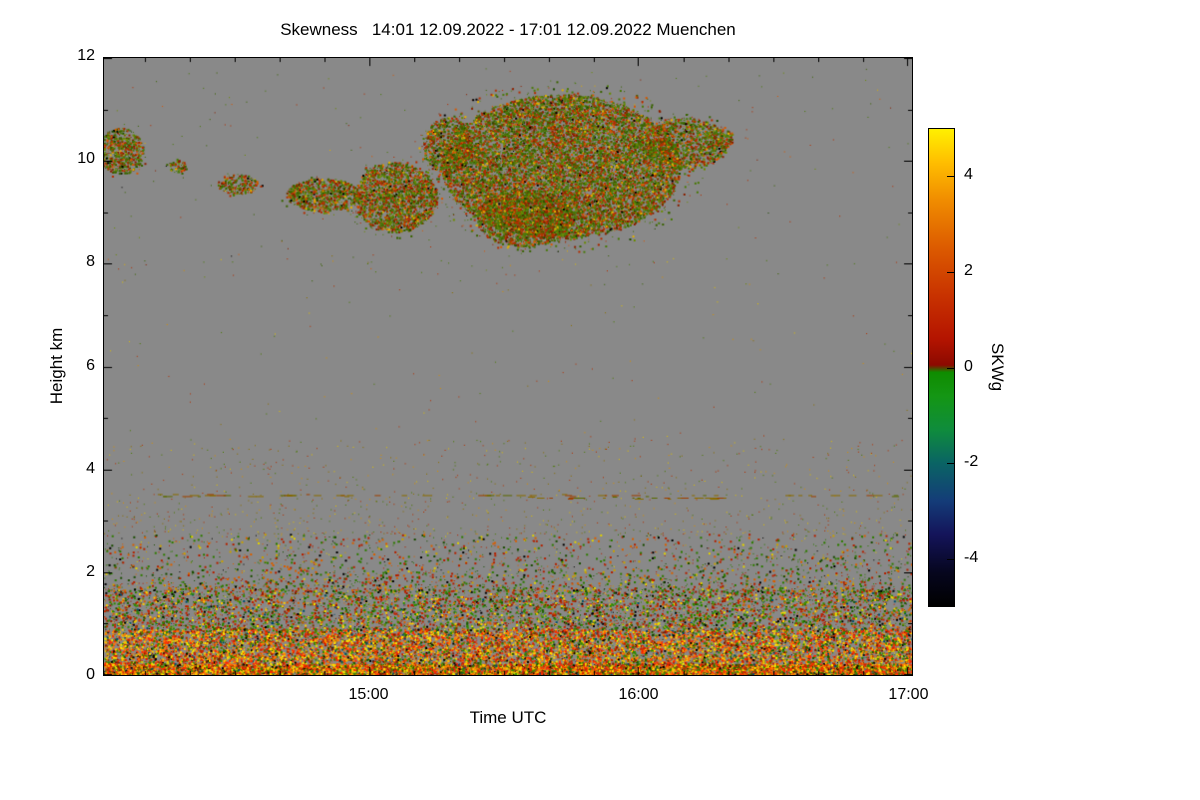 The width and height of the screenshot is (1200, 800). What do you see at coordinates (90, 571) in the screenshot?
I see `y-tick-label: 2` at bounding box center [90, 571].